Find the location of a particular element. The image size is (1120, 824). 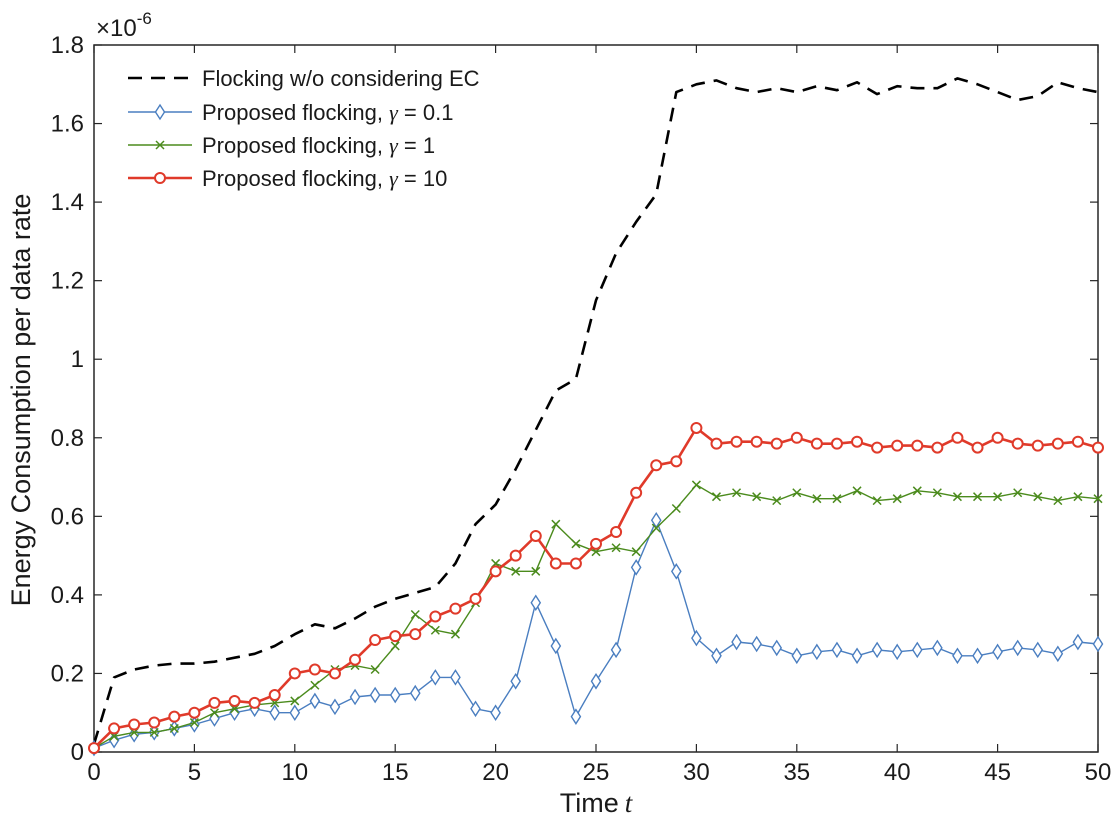

legend-entry-gamma-0-1: Proposed flocking, γ = 0.1 is located at coordinates (290, 112).